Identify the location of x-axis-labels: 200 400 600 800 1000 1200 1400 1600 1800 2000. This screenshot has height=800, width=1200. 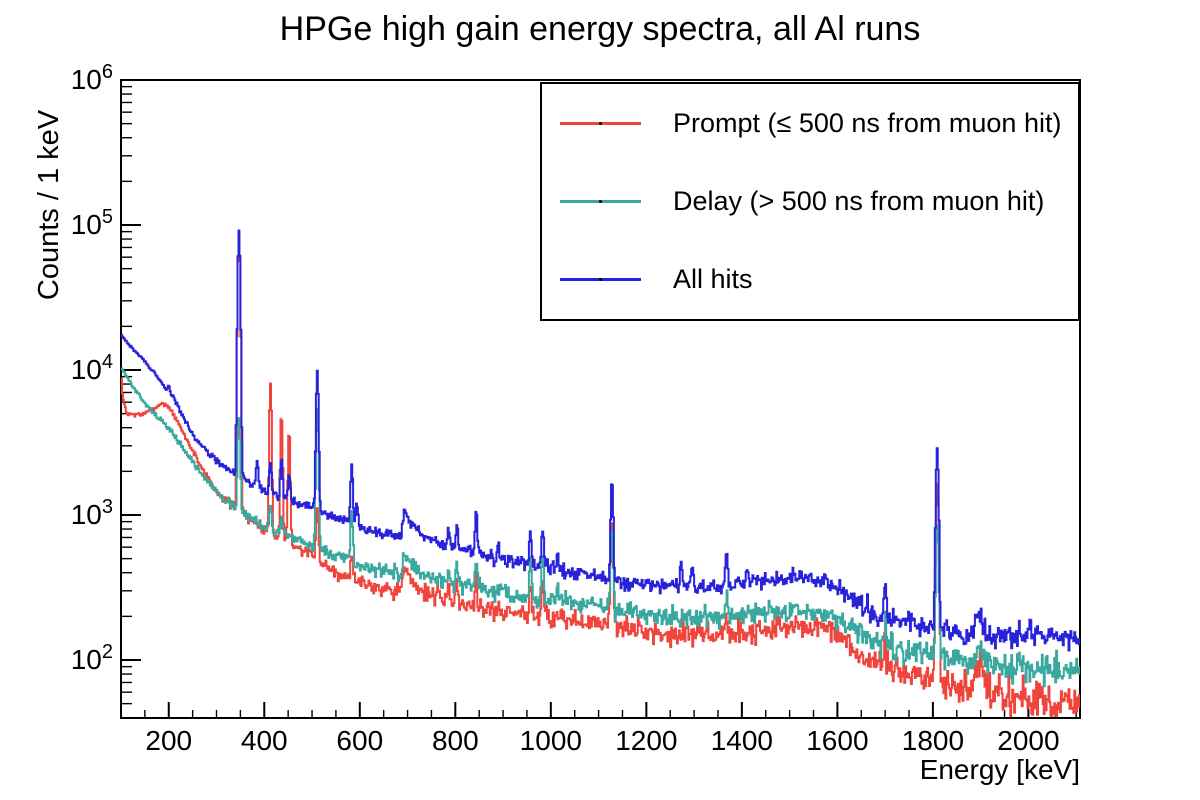
(602, 740).